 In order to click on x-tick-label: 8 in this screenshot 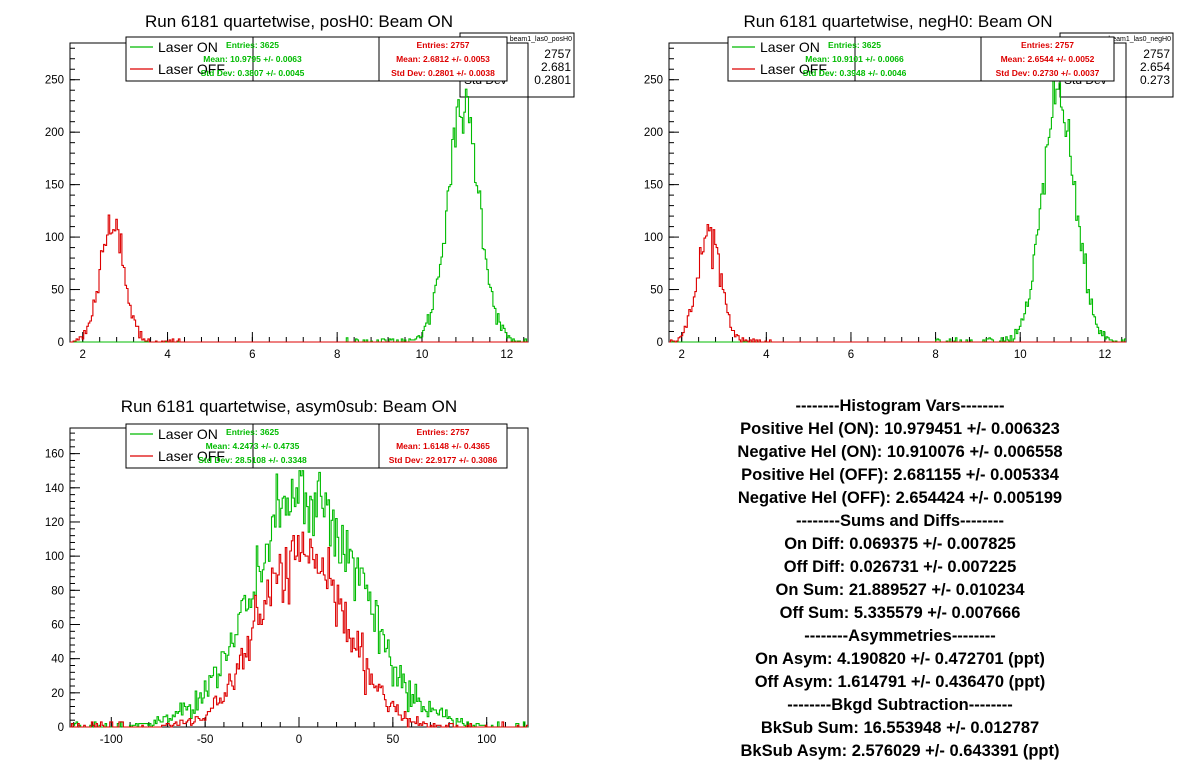, I will do `click(935, 355)`.